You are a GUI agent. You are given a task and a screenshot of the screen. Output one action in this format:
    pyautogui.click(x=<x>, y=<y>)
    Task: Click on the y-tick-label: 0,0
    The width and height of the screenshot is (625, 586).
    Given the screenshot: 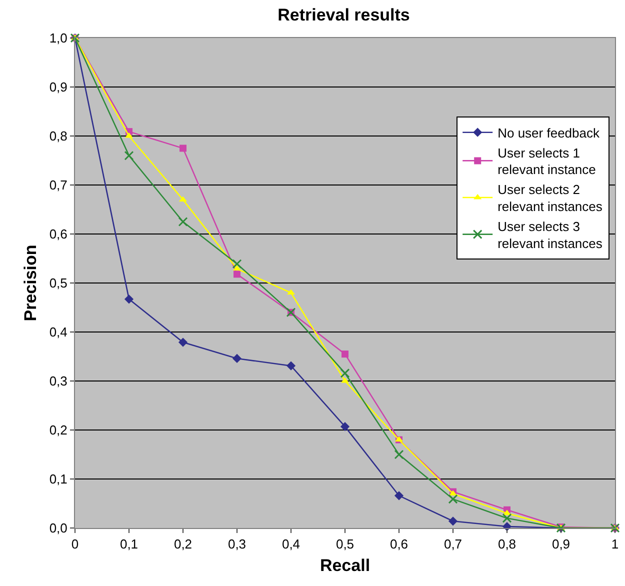 What is the action you would take?
    pyautogui.click(x=58, y=528)
    